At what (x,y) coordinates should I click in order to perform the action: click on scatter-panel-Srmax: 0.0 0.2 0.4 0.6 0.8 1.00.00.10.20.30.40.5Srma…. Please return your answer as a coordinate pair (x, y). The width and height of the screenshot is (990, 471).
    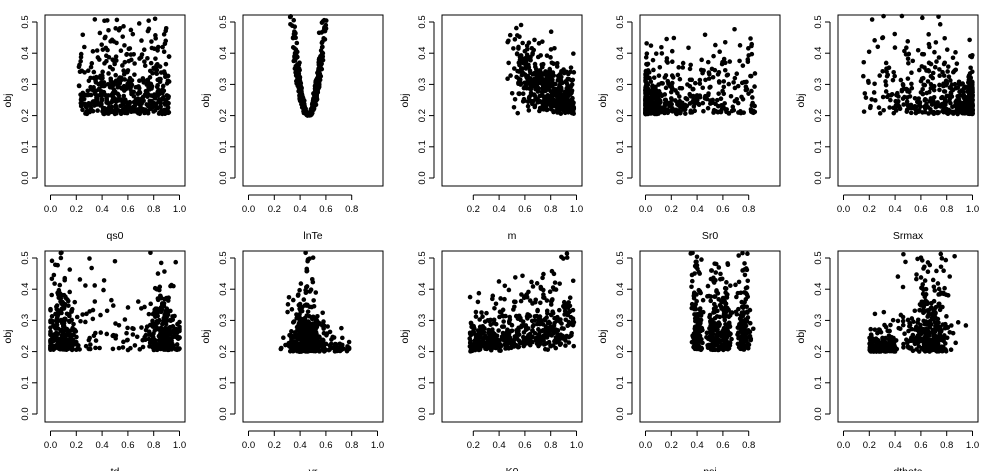
    Looking at the image, I should click on (887, 127).